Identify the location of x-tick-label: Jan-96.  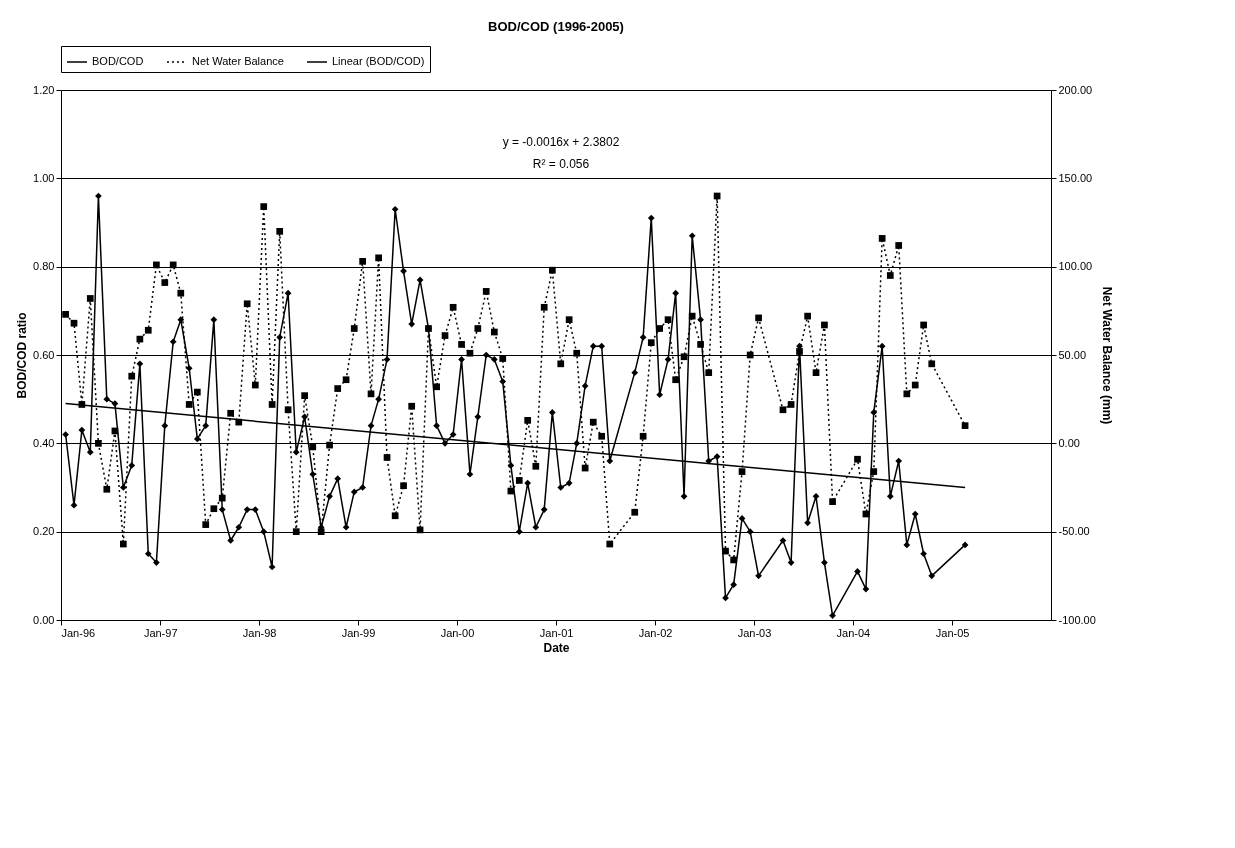
(78, 632).